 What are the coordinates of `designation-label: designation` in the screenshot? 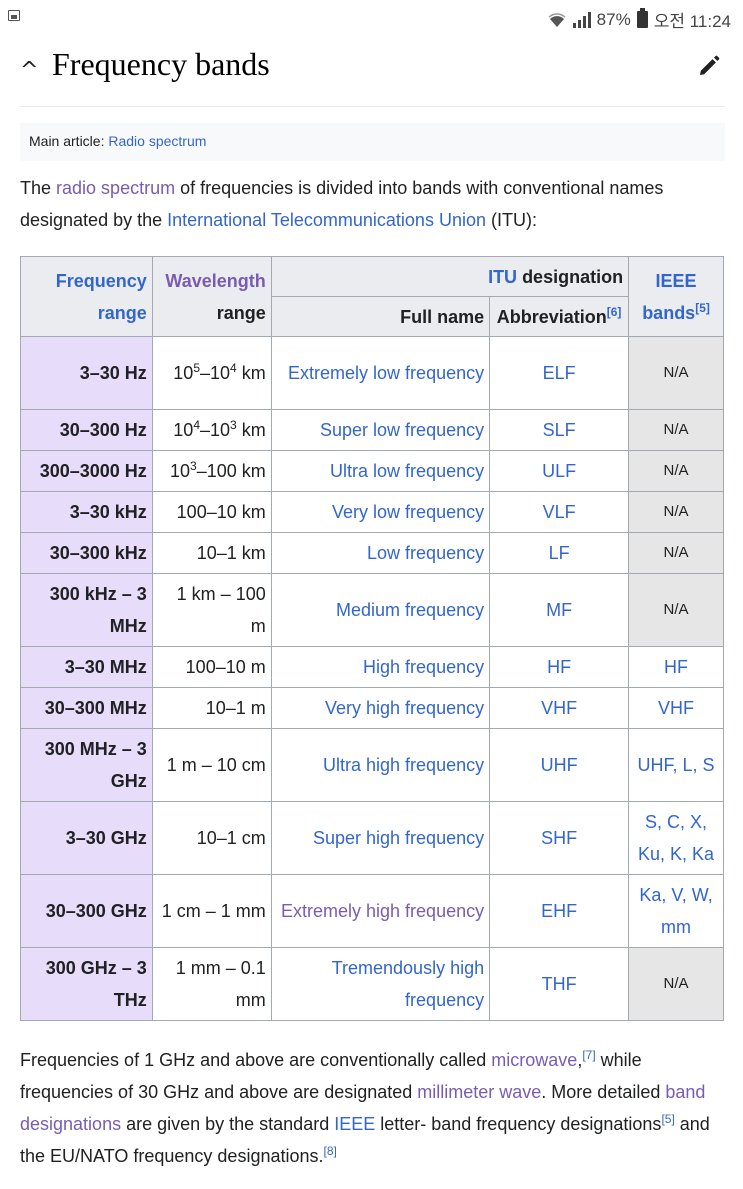 It's located at (570, 276).